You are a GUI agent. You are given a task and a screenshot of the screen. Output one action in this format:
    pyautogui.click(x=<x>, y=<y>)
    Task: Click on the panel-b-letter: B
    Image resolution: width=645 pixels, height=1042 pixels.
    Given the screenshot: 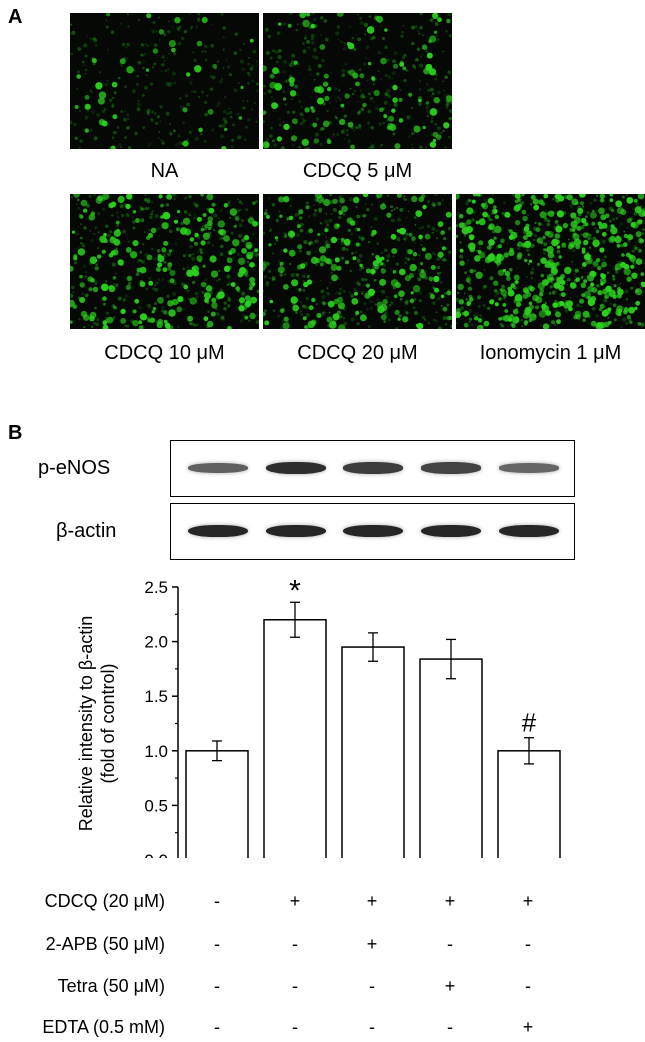 What is the action you would take?
    pyautogui.click(x=15, y=433)
    